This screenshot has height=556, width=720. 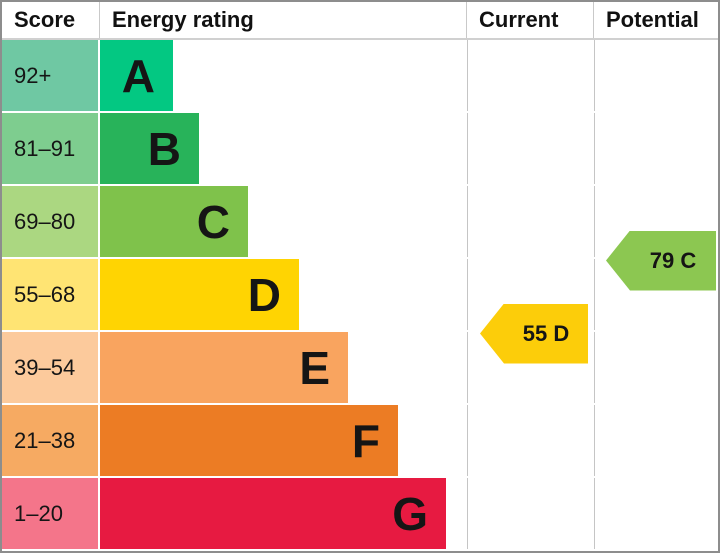 I want to click on band-row-e: 39–54 E, so click(x=360, y=368).